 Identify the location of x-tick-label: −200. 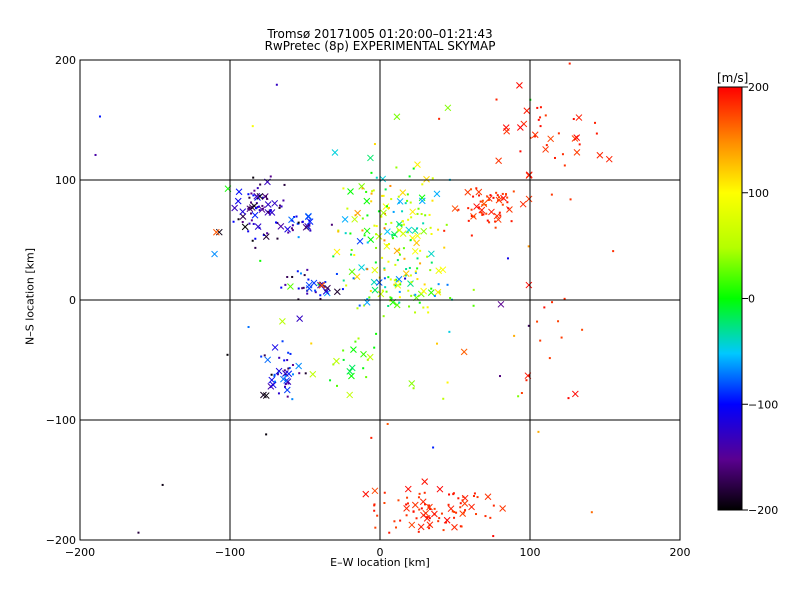
(80, 552).